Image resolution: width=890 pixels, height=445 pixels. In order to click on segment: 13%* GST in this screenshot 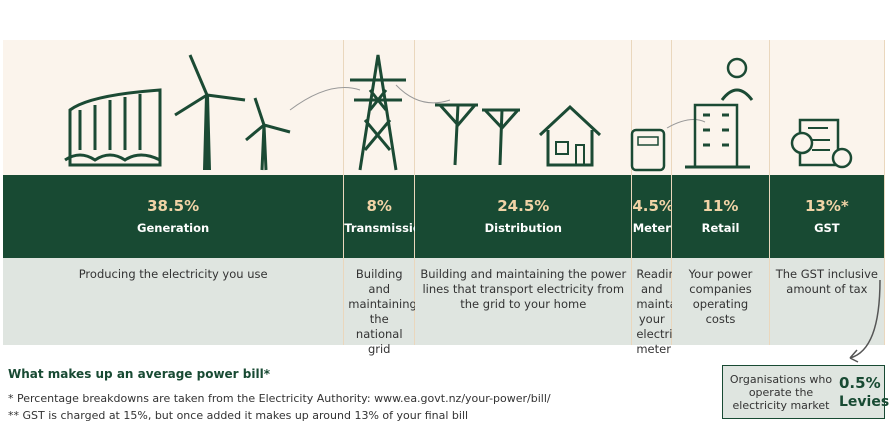, I will do `click(827, 216)`.